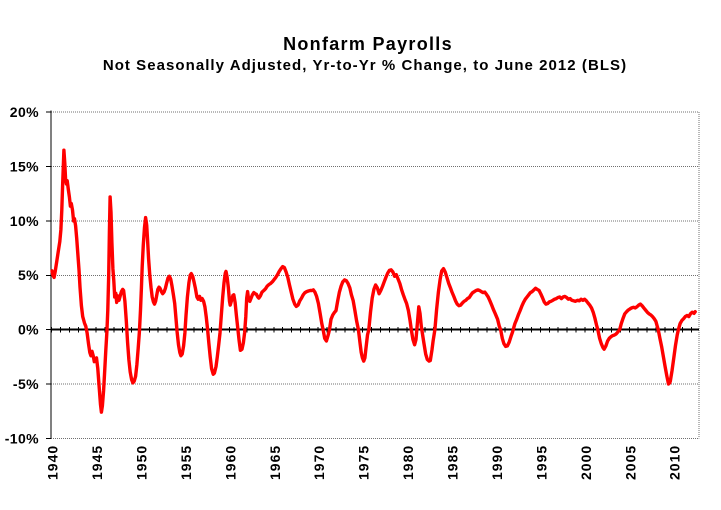  I want to click on svg-text: 1985, so click(453, 462).